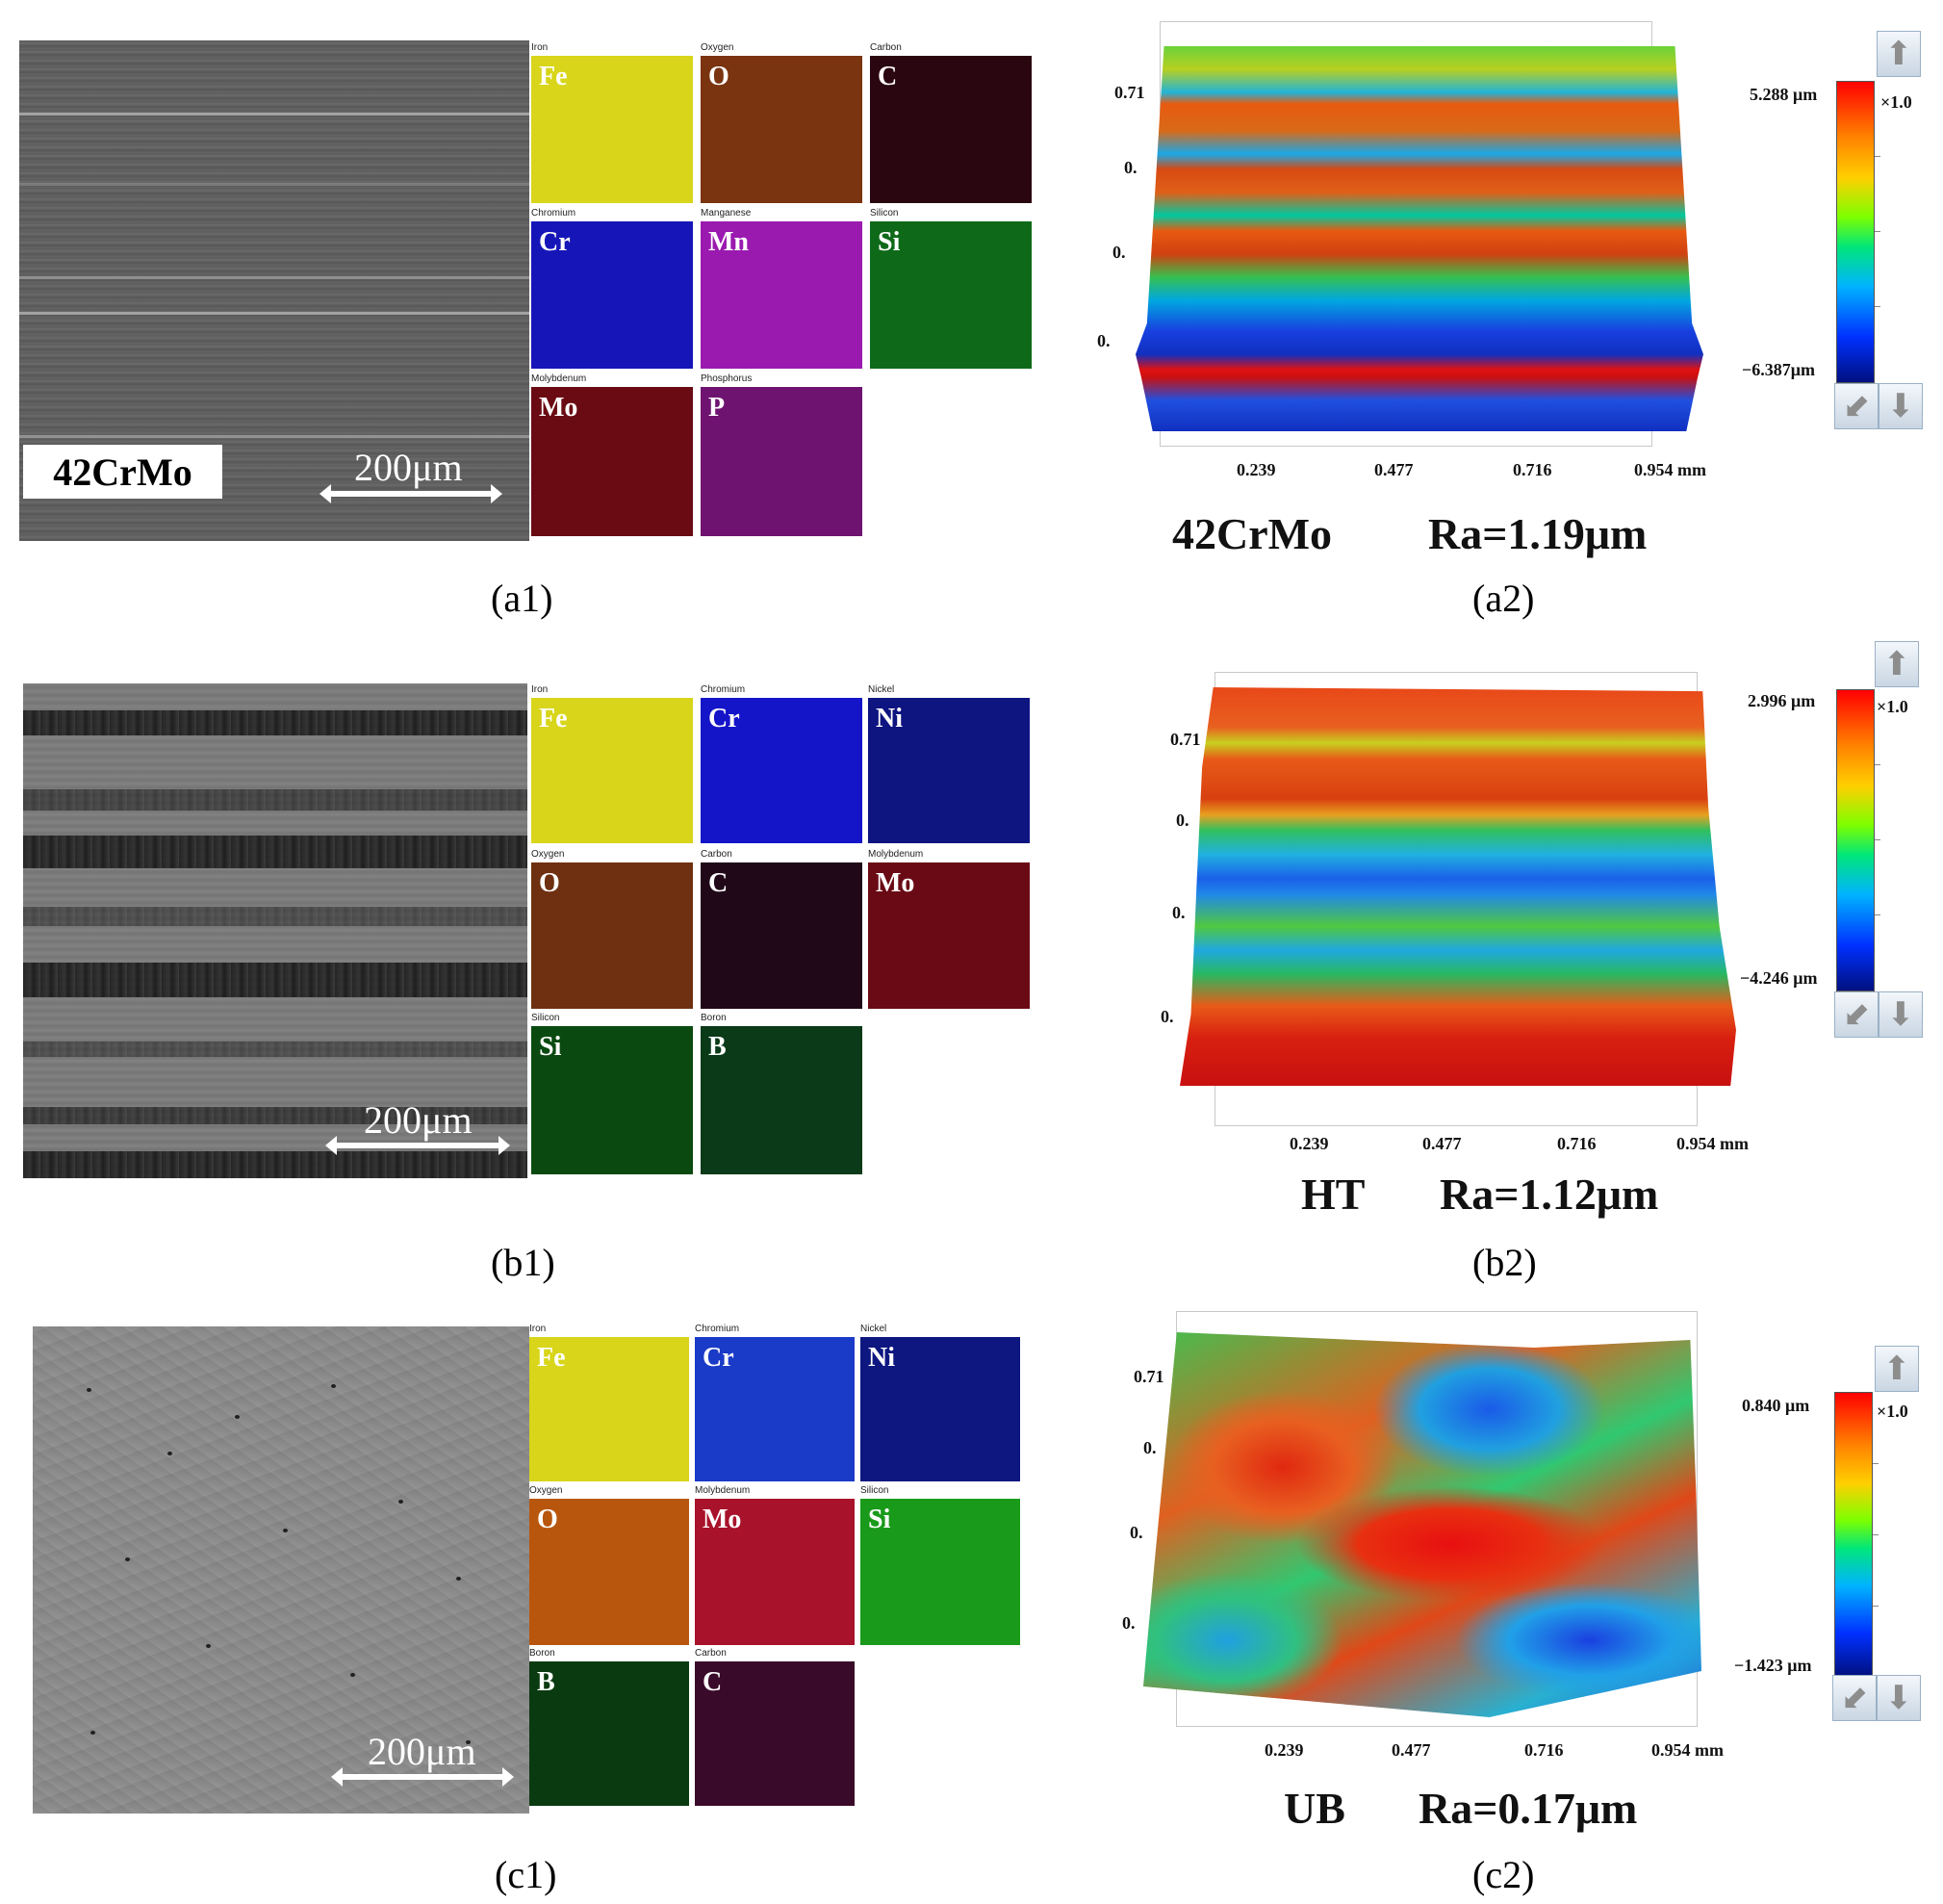 The height and width of the screenshot is (1904, 1943). I want to click on sem-image-ht: 200μm, so click(275, 931).